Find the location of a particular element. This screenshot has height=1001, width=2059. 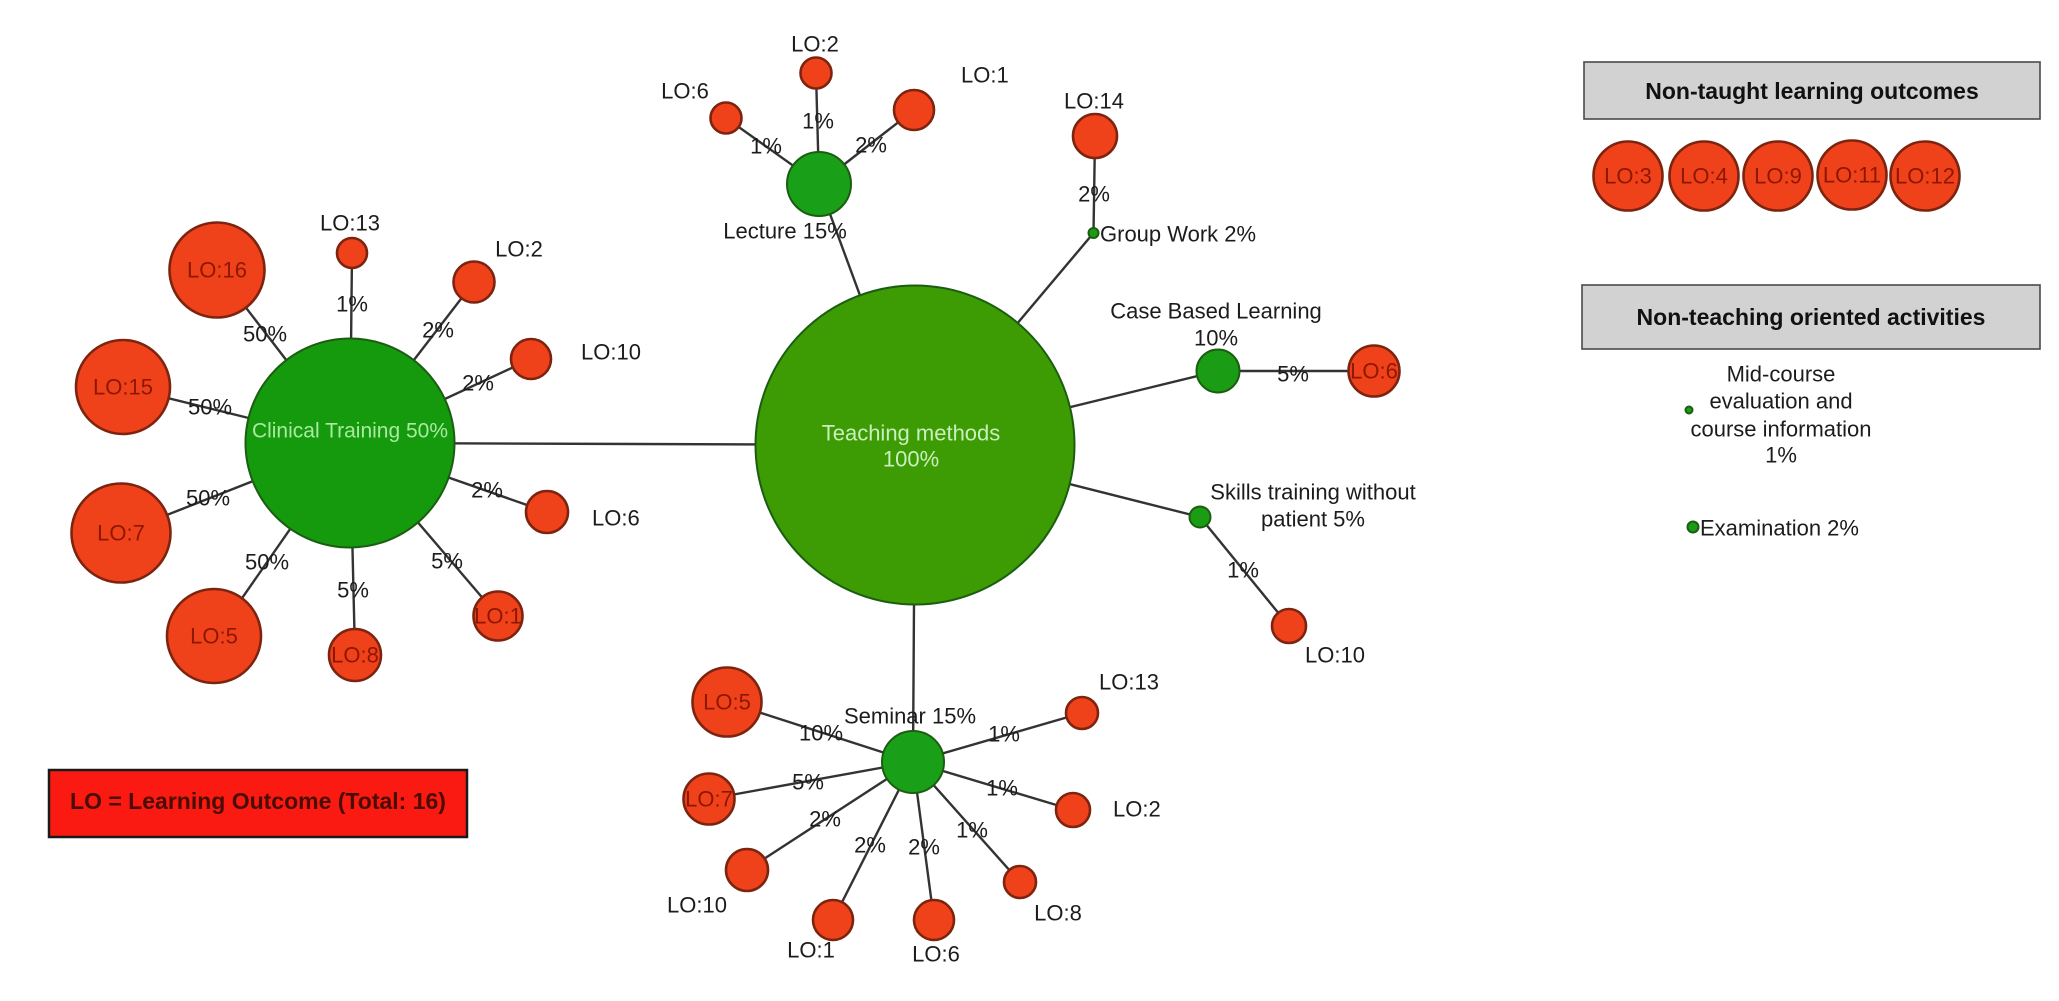

svg-text: 100% is located at coordinates (911, 459).